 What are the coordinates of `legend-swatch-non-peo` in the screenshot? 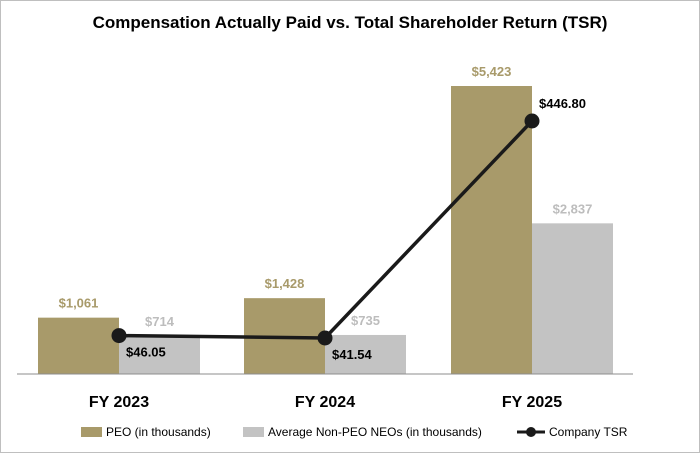 It's located at (253, 432).